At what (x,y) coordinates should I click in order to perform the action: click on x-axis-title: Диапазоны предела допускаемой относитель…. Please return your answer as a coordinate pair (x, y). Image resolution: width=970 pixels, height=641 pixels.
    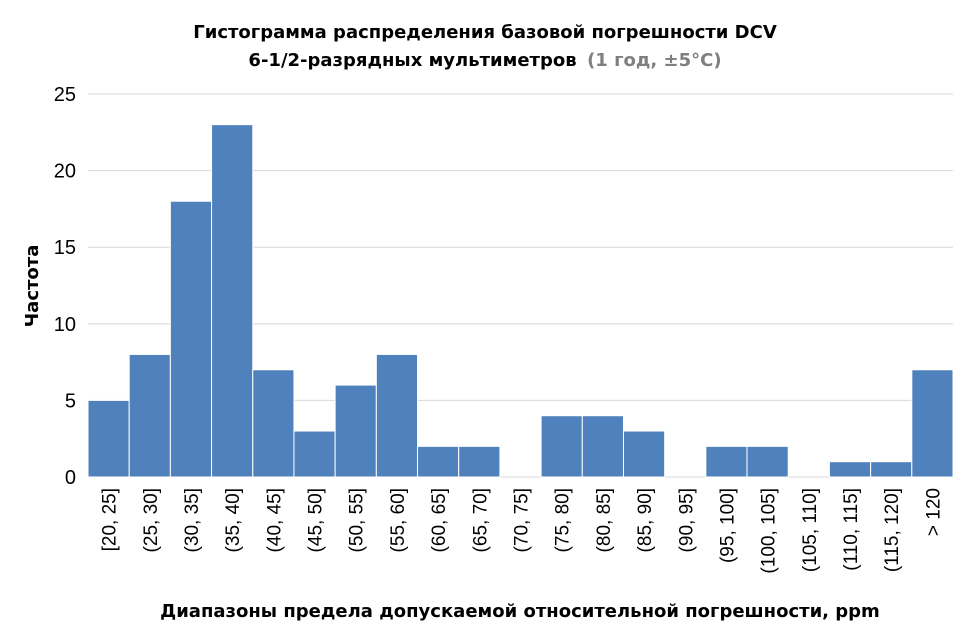
    Looking at the image, I should click on (520, 611).